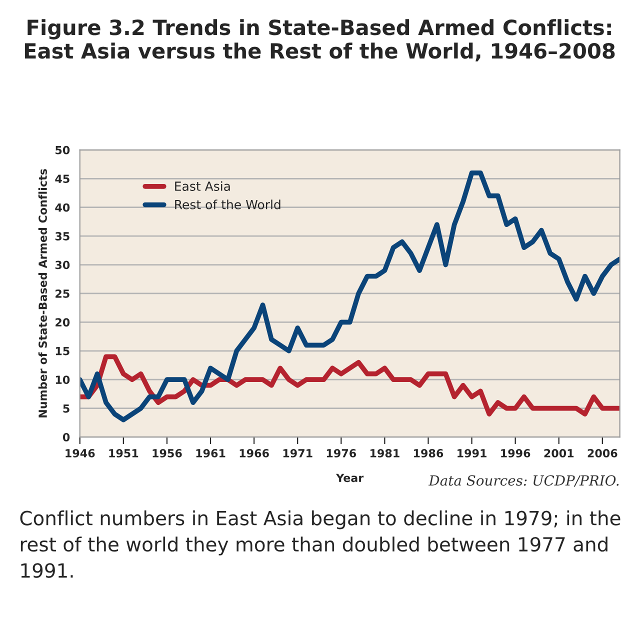 The height and width of the screenshot is (638, 639). I want to click on x-tick-label: 1986, so click(429, 453).